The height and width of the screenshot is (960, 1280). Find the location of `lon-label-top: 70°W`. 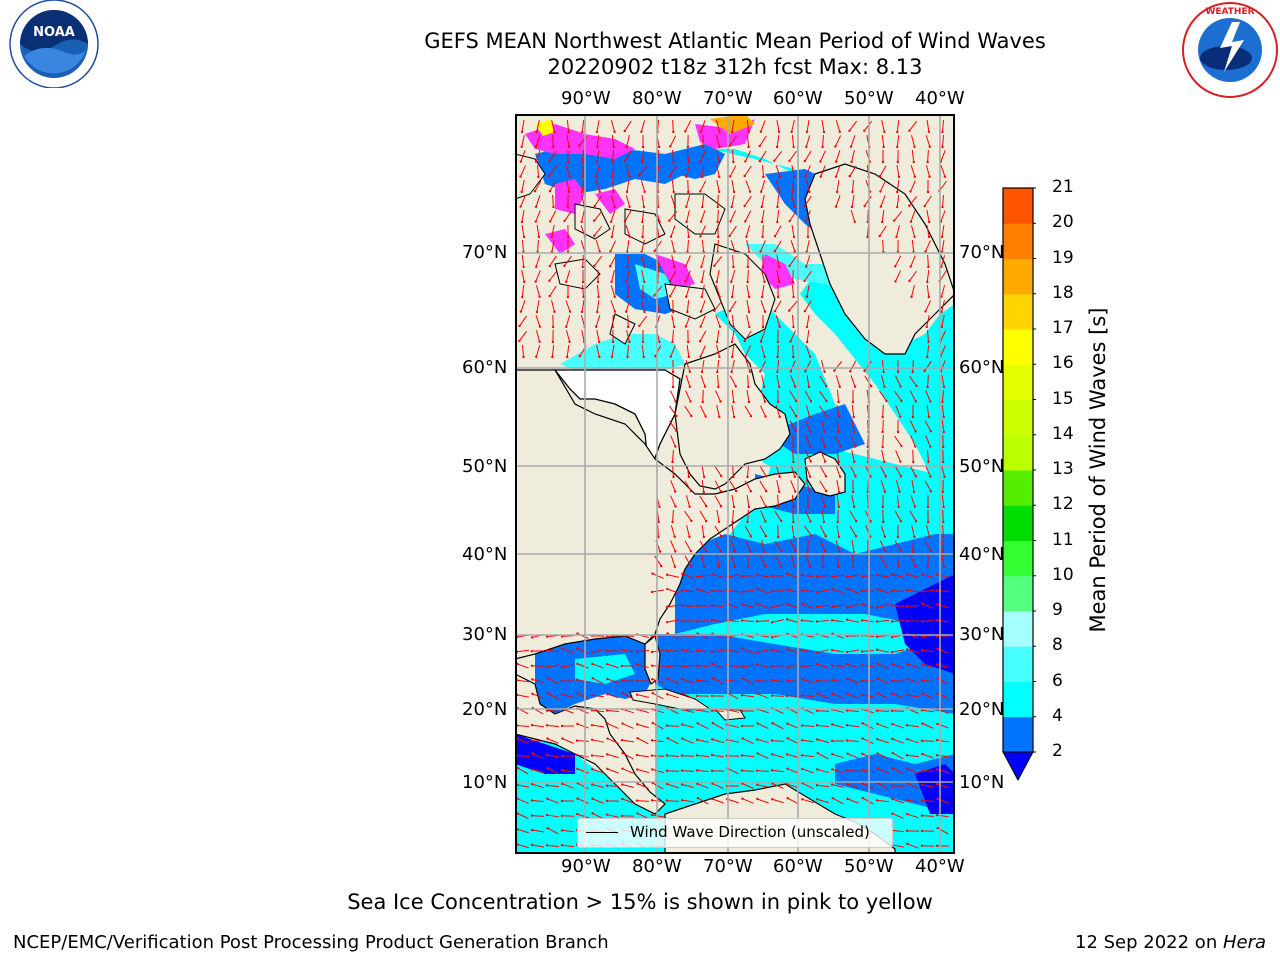

lon-label-top: 70°W is located at coordinates (728, 98).